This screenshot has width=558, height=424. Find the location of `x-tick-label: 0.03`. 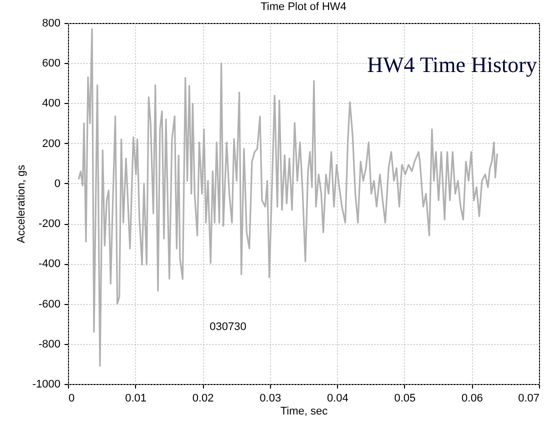

x-tick-label: 0.03 is located at coordinates (271, 398).